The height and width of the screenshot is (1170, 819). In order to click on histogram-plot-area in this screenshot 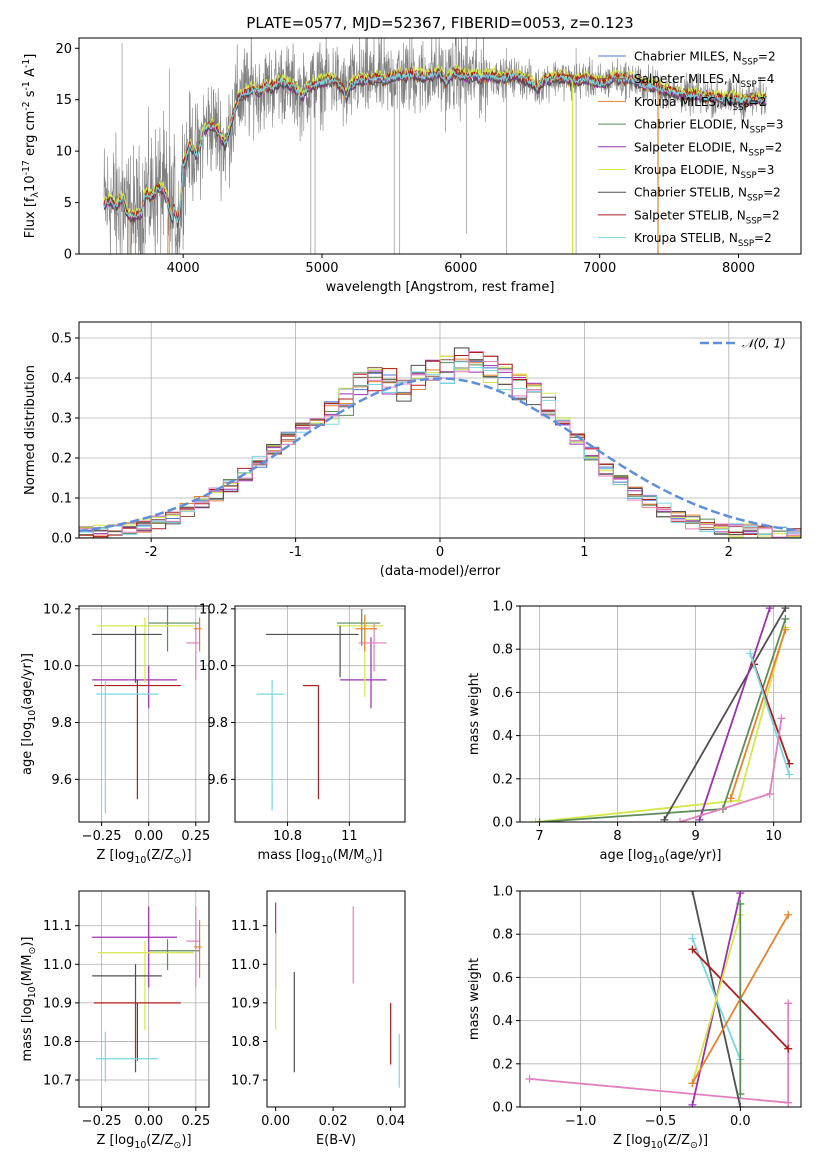, I will do `click(440, 442)`.